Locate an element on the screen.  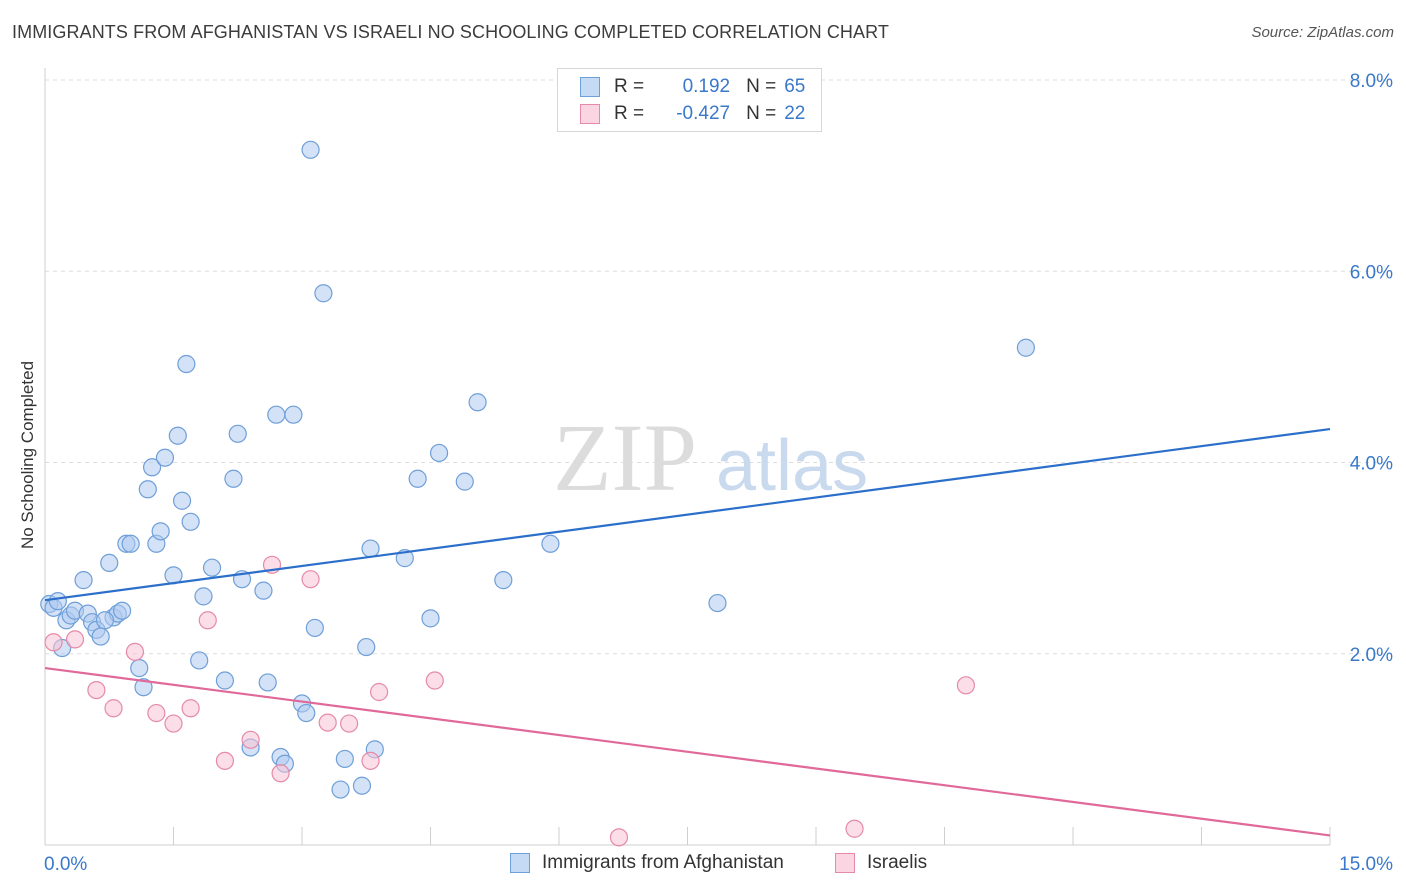
x-tick-label: 15.0% is located at coordinates (1366, 864).